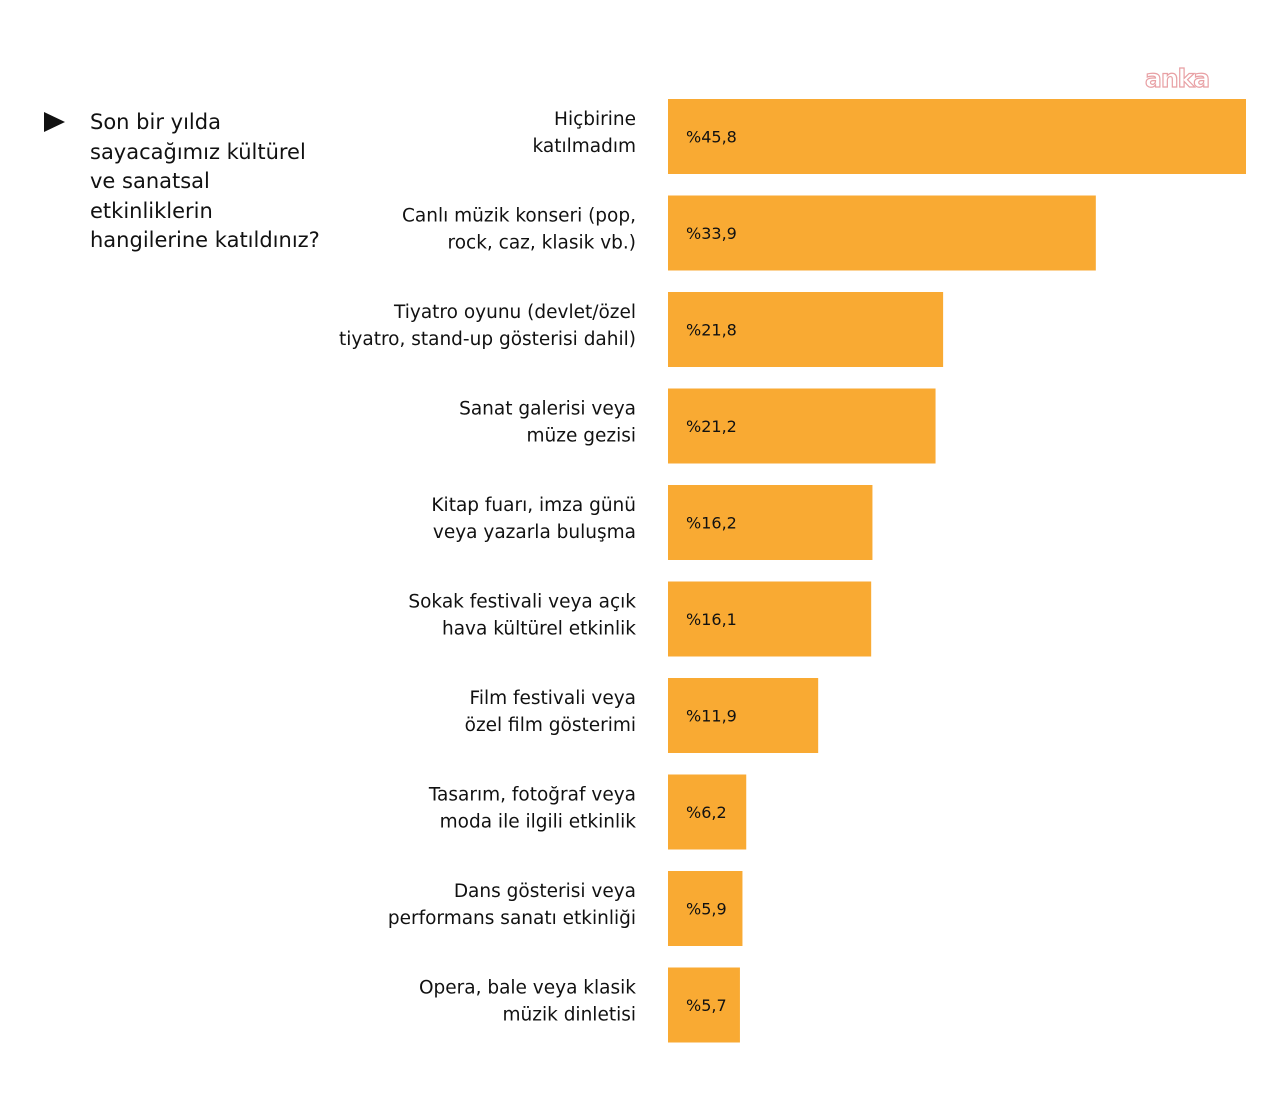 This screenshot has height=1105, width=1280. I want to click on value-label-5: %16,2, so click(711, 523).